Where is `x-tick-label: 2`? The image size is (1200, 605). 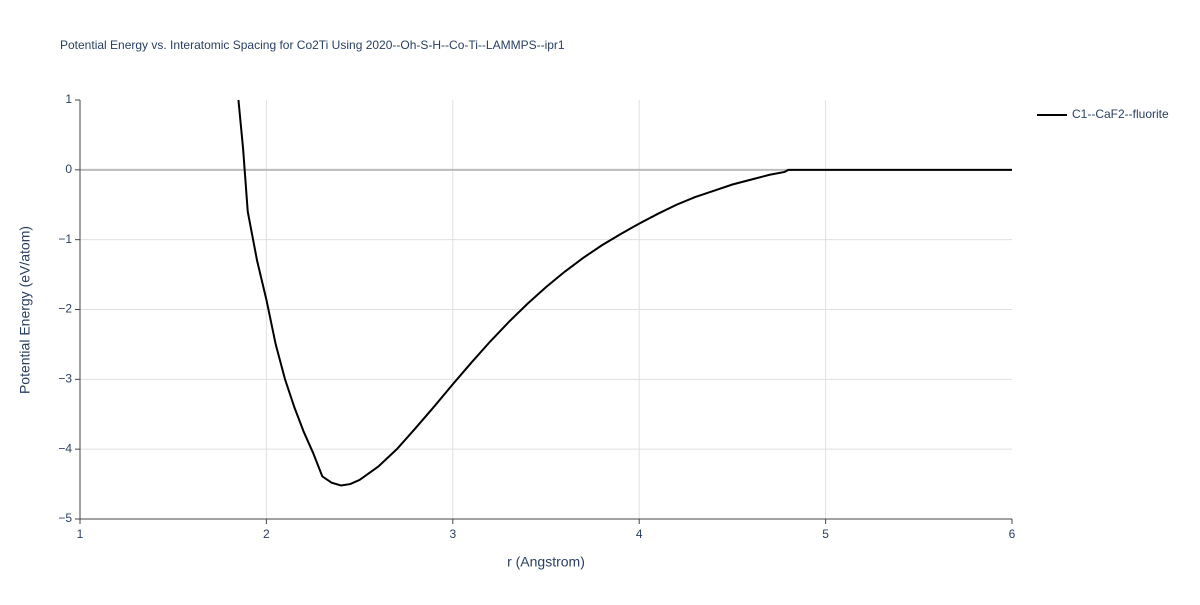
x-tick-label: 2 is located at coordinates (266, 534).